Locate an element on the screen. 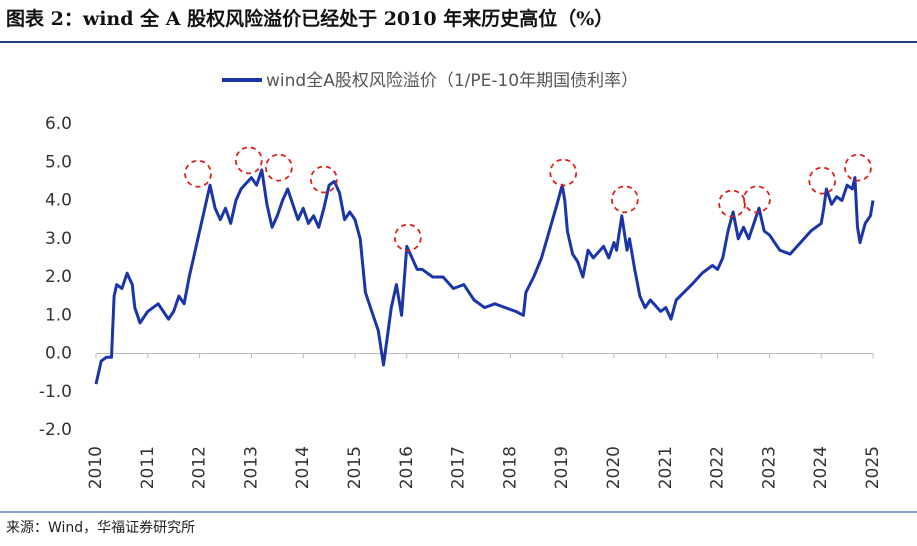 Image resolution: width=917 pixels, height=546 pixels. x-tick-label: 2024 is located at coordinates (821, 467).